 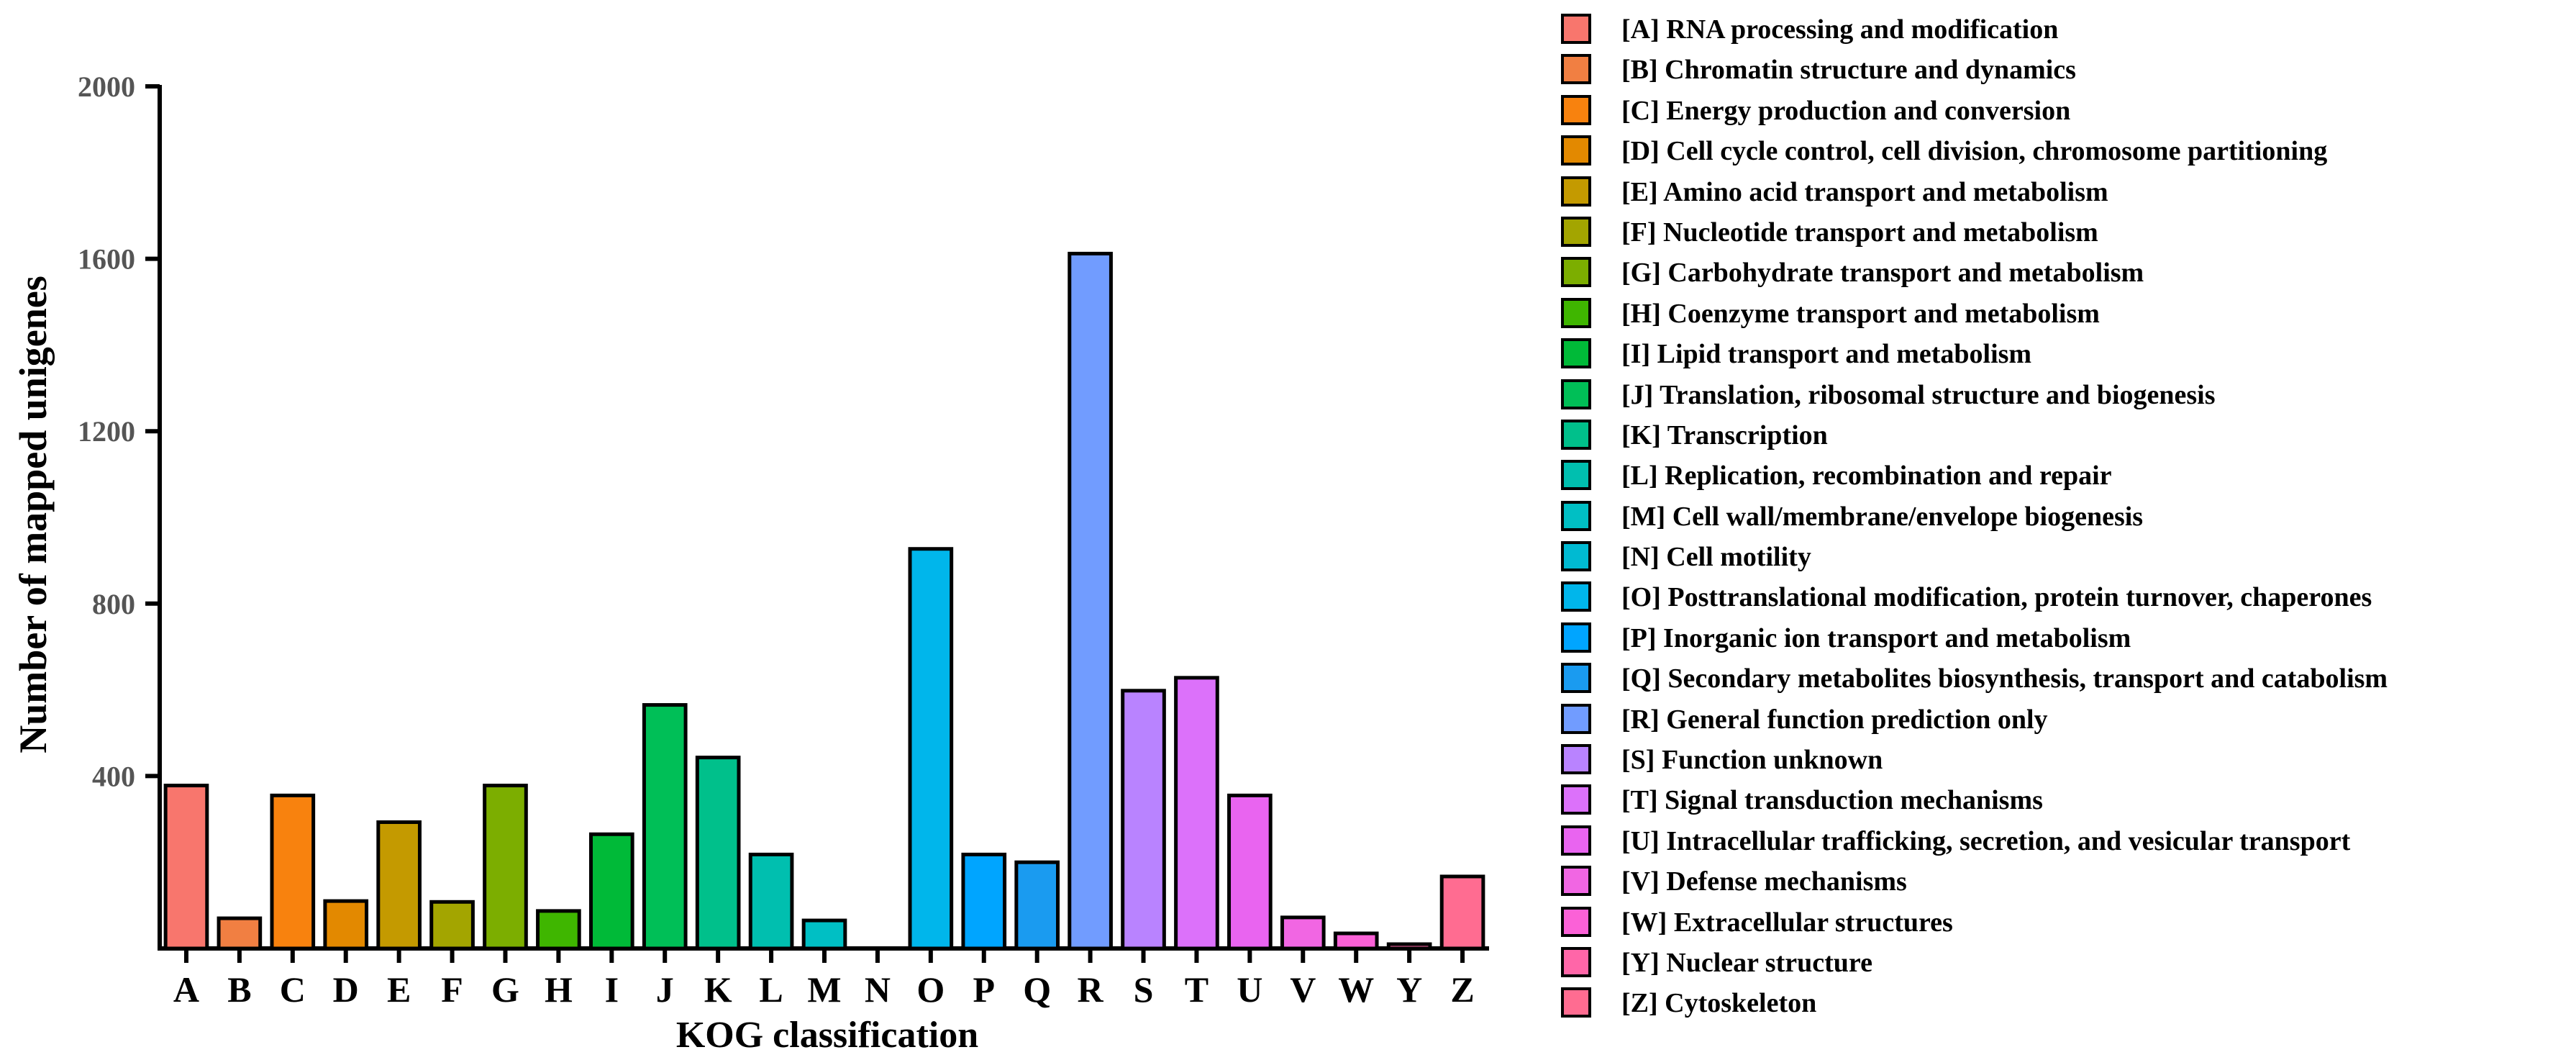 I want to click on legend-description: Extracellular structures, so click(x=1813, y=922).